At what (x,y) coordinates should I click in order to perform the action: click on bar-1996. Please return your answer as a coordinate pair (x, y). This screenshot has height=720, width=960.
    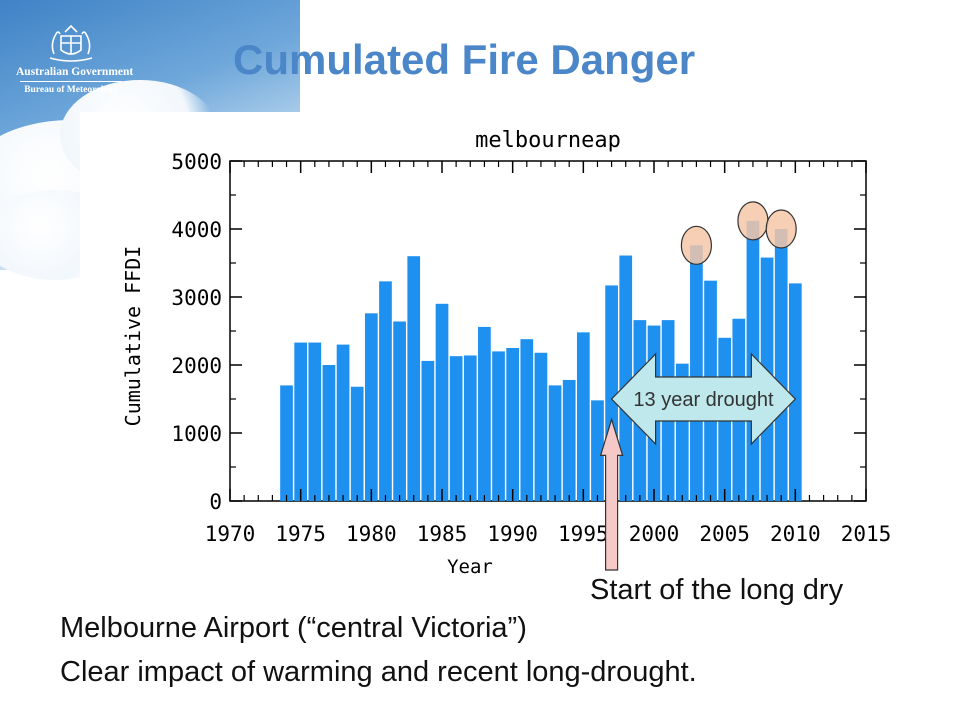
    Looking at the image, I should click on (597, 450).